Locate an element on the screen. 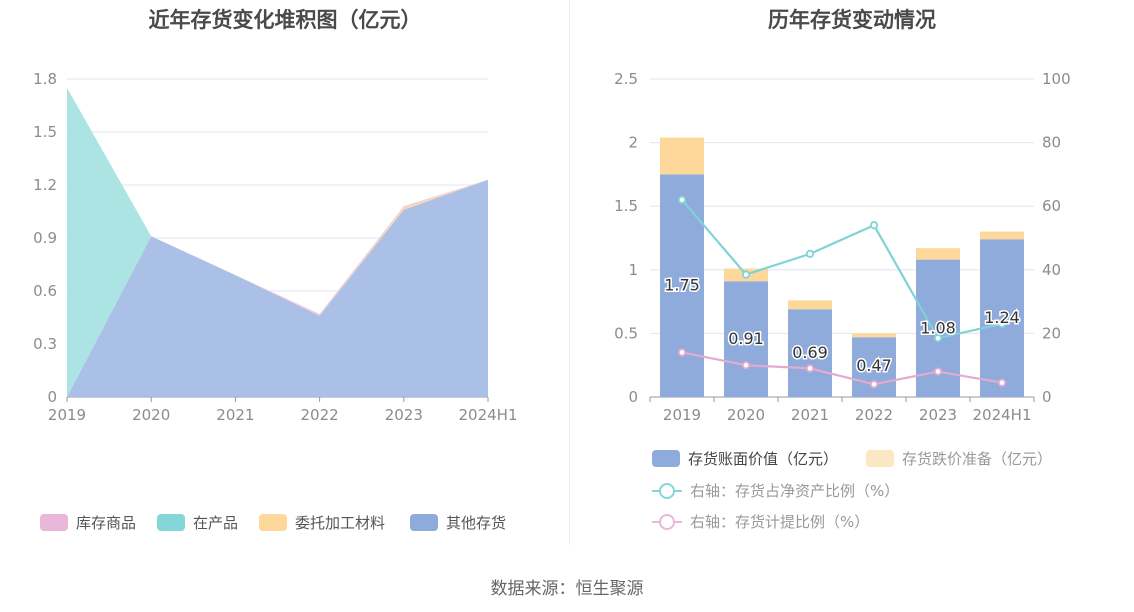 The height and width of the screenshot is (612, 1134). y2-tick-label: 100 is located at coordinates (1056, 79).